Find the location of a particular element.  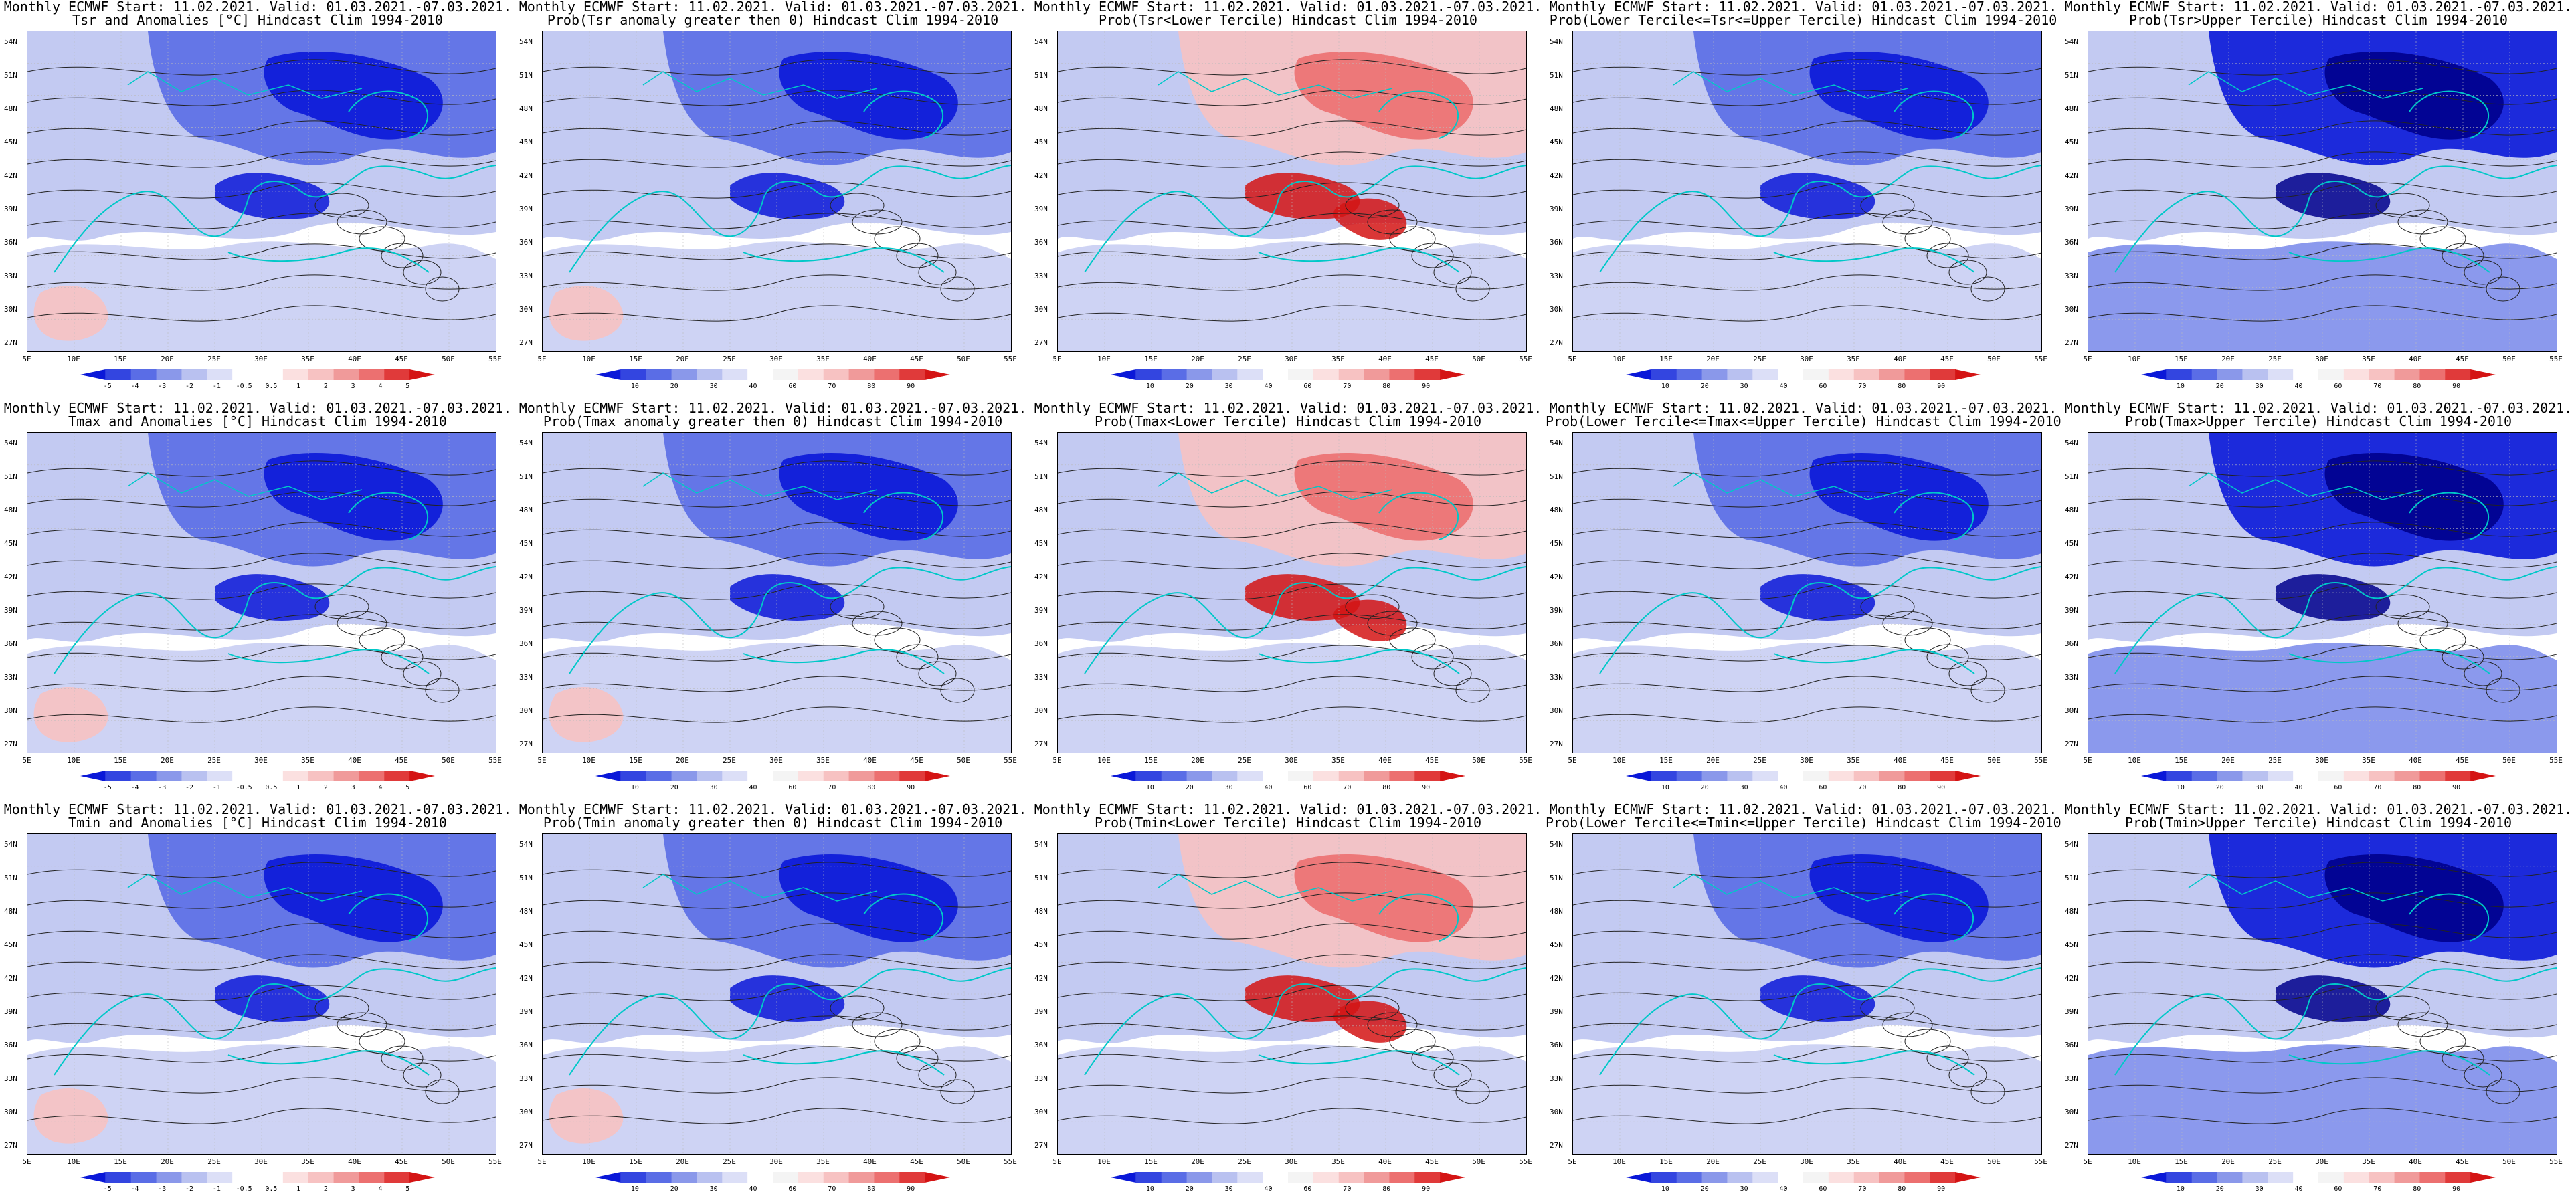

colorbar-tick-label: 10 is located at coordinates (1665, 1189).